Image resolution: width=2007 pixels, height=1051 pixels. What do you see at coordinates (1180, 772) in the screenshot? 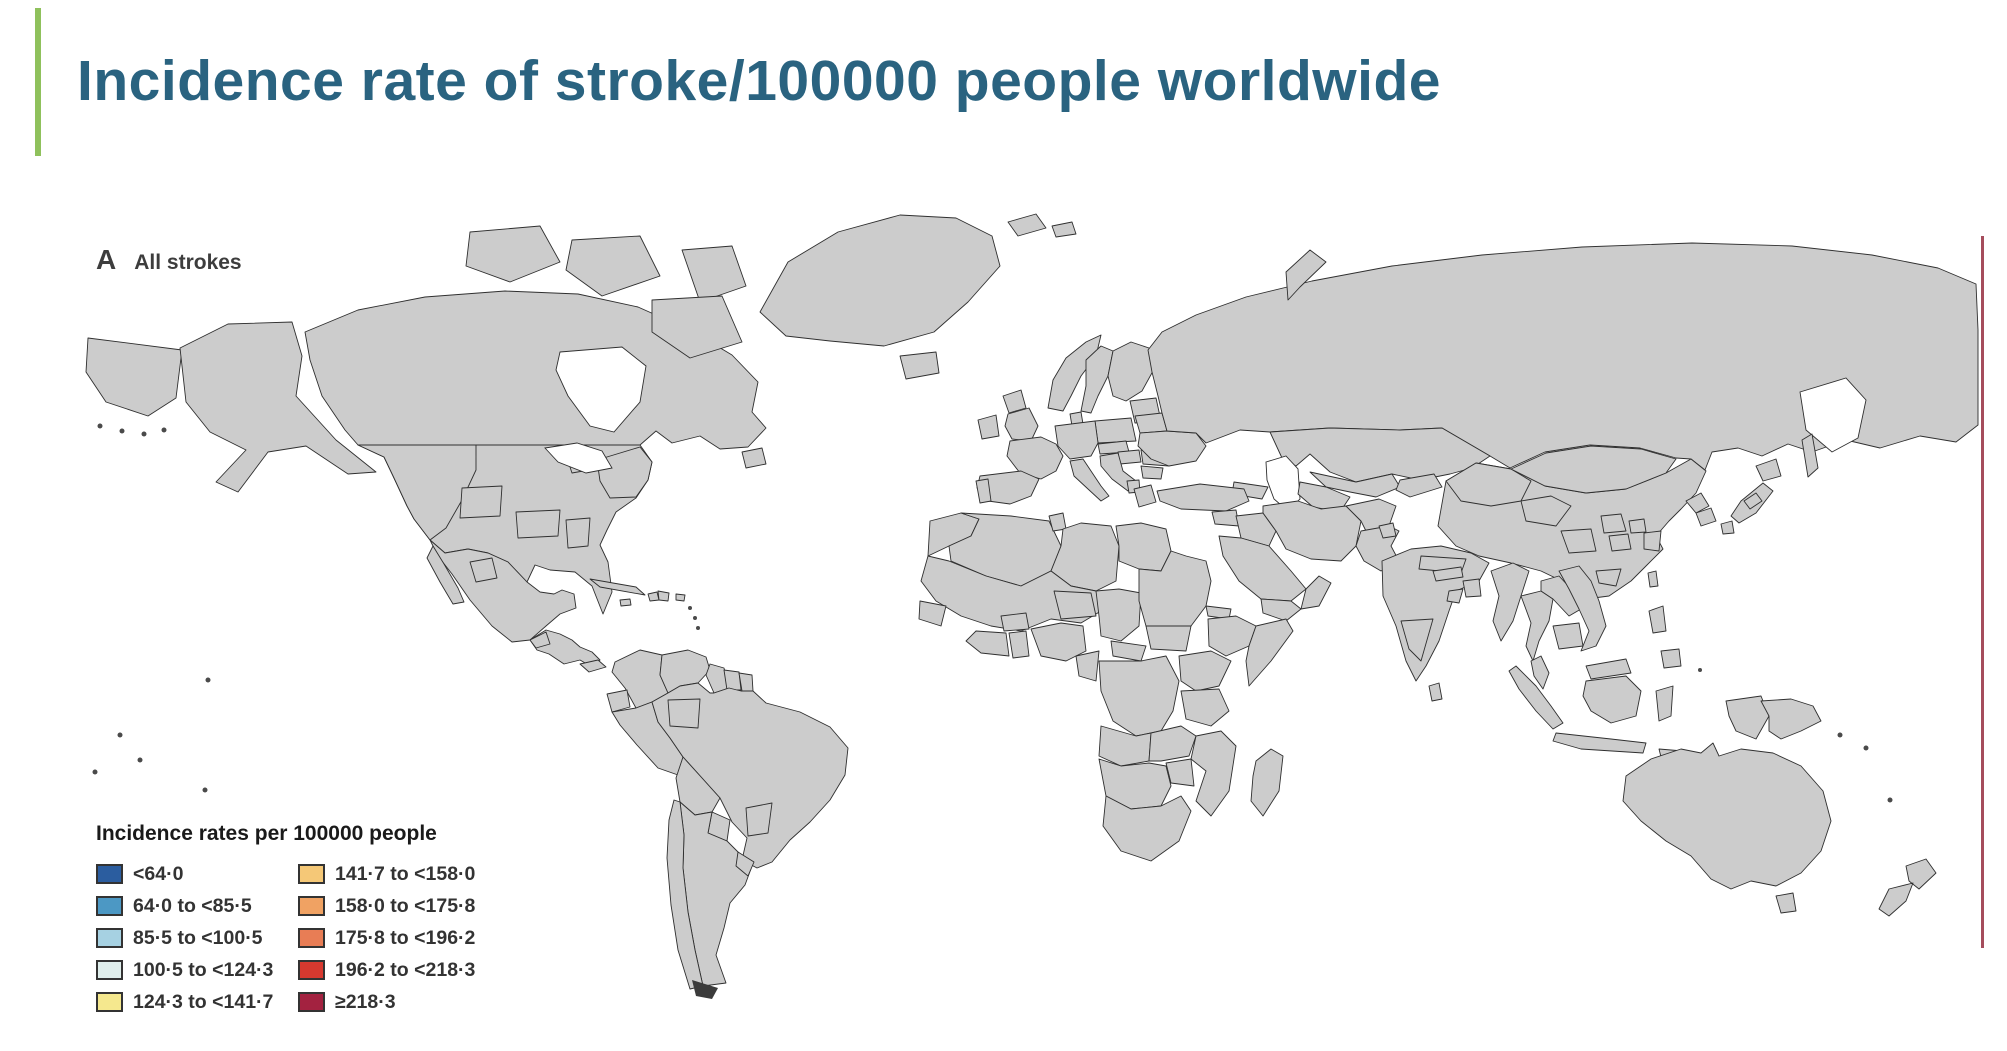
I see `region-zimbabwe` at bounding box center [1180, 772].